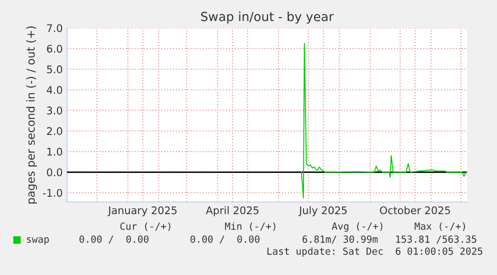 This screenshot has width=497, height=275. Describe the element at coordinates (54, 90) in the screenshot. I see `y-tick-label: 4.0` at that location.